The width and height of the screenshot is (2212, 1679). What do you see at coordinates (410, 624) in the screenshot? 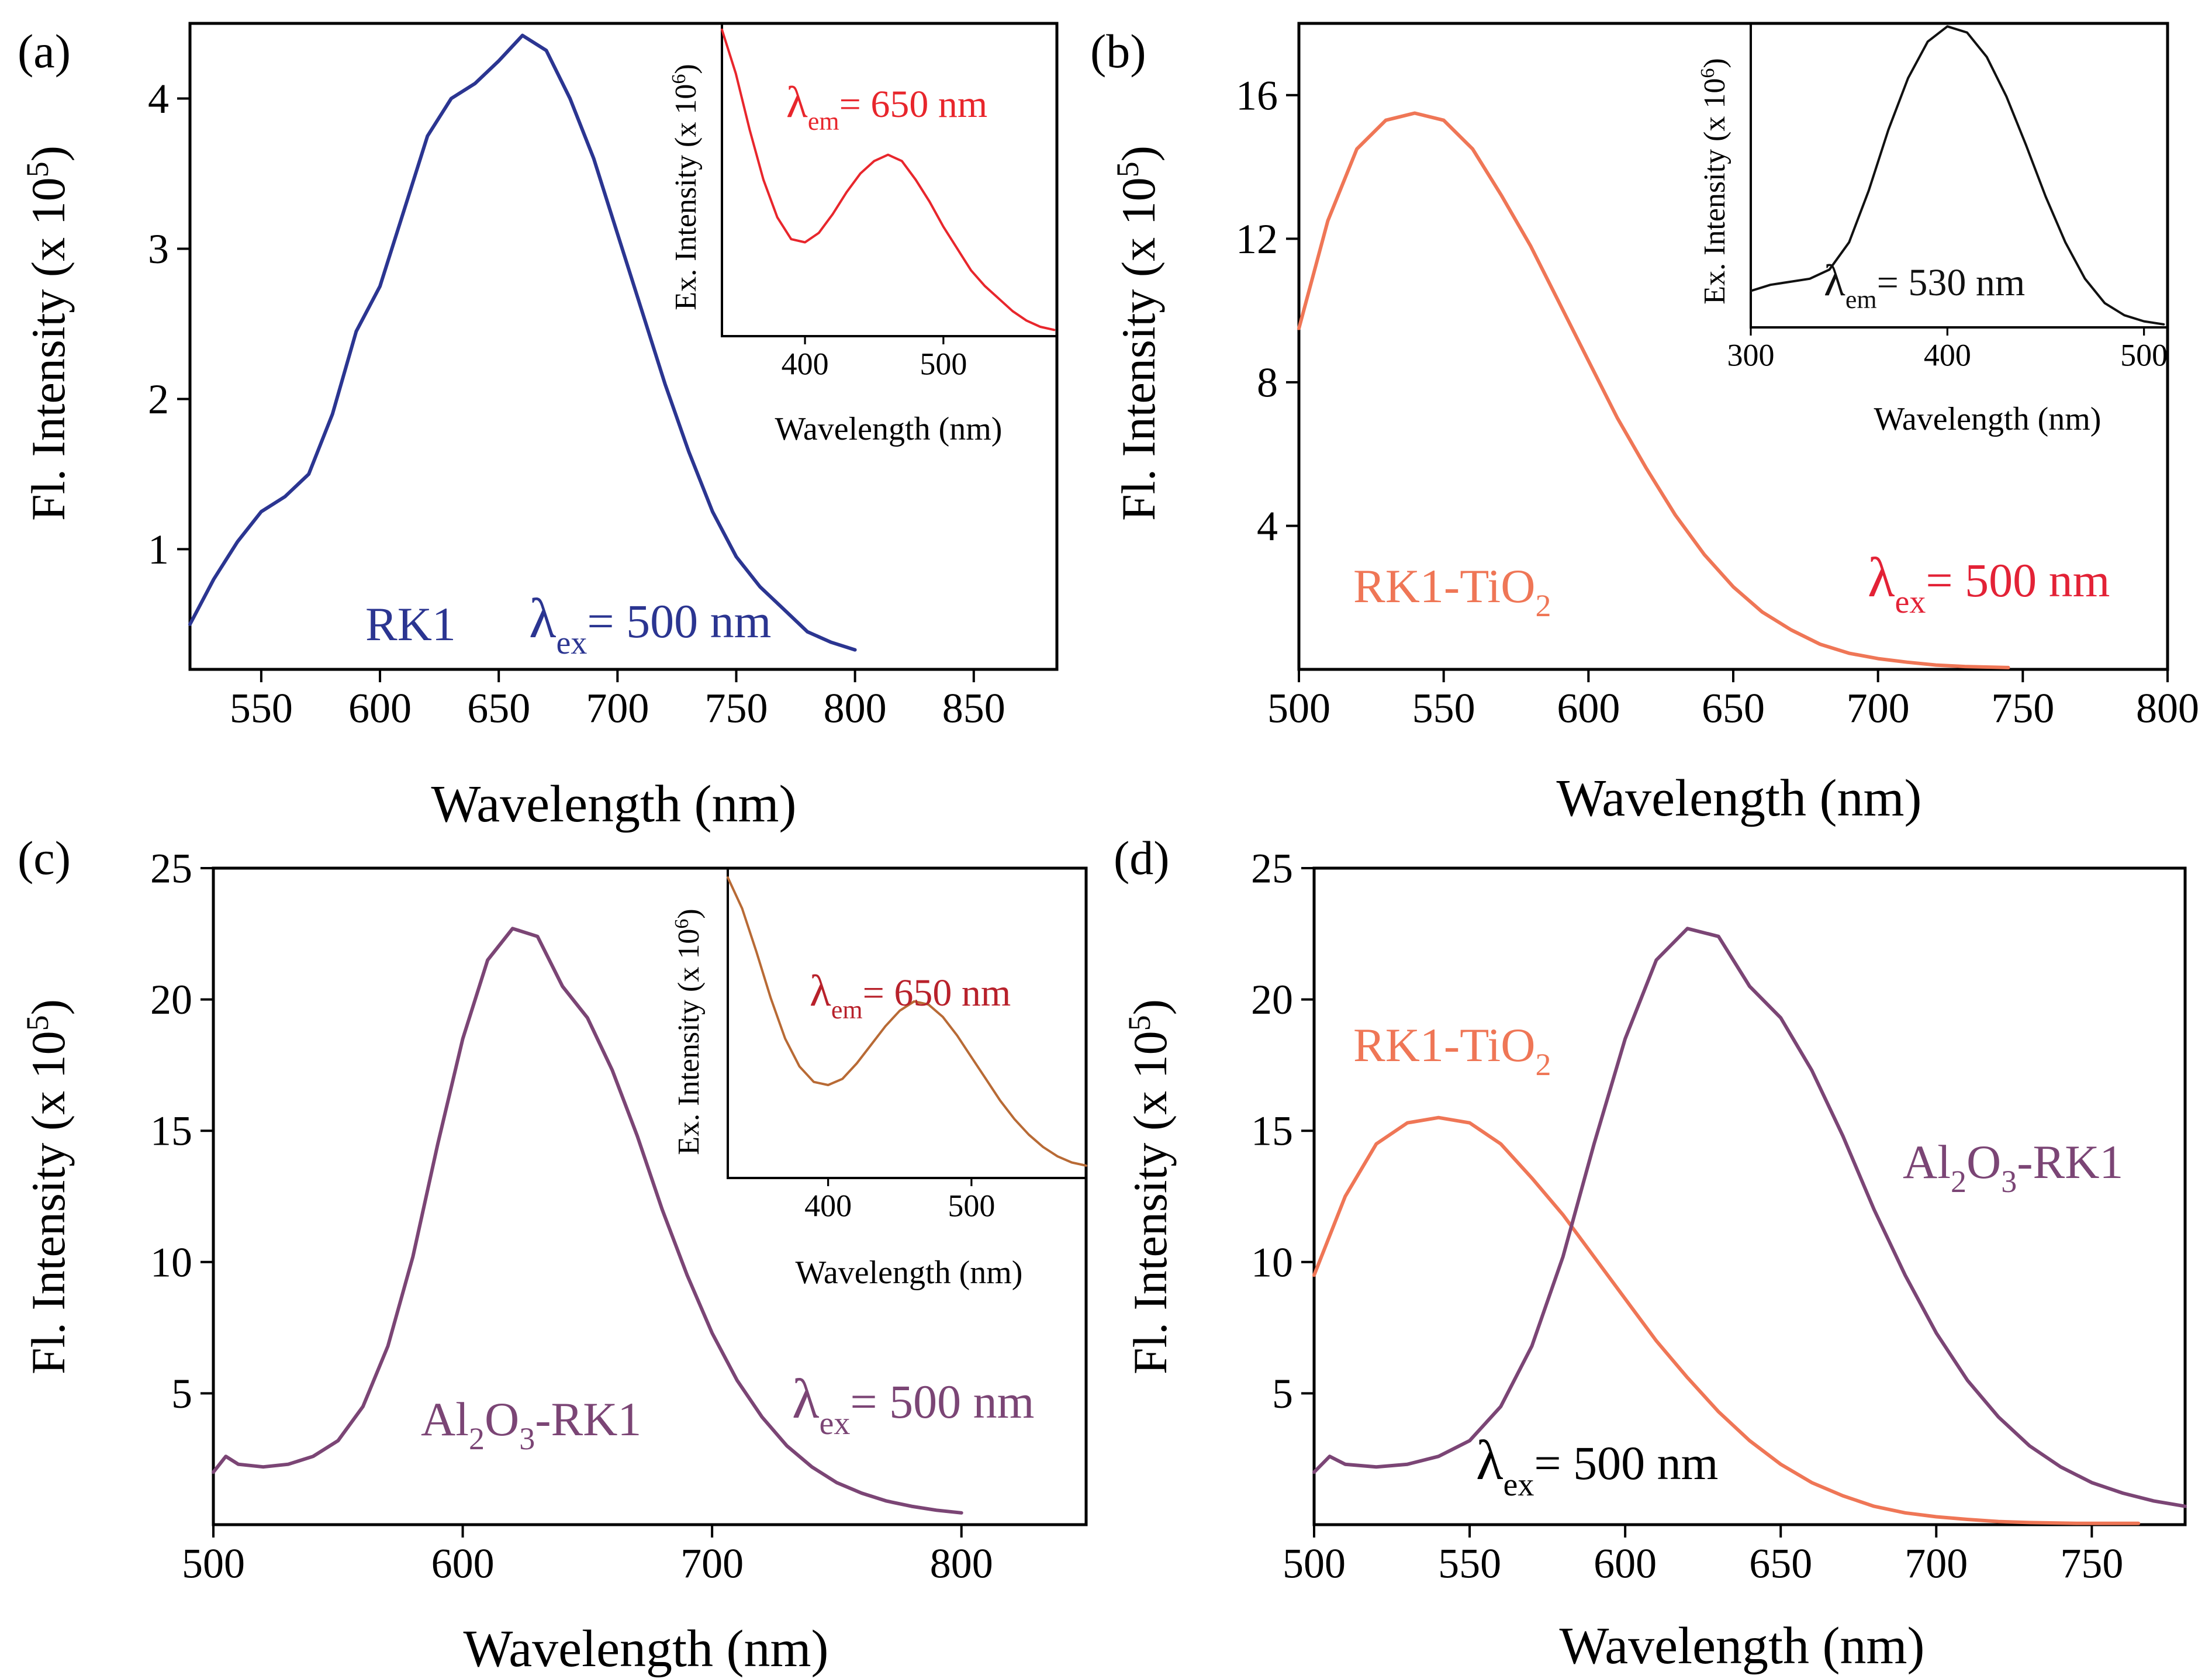
I see `sample-label: RK1` at bounding box center [410, 624].